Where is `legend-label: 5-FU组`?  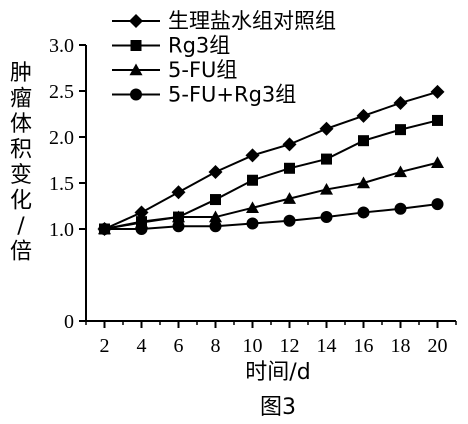 legend-label: 5-FU组 is located at coordinates (202, 70).